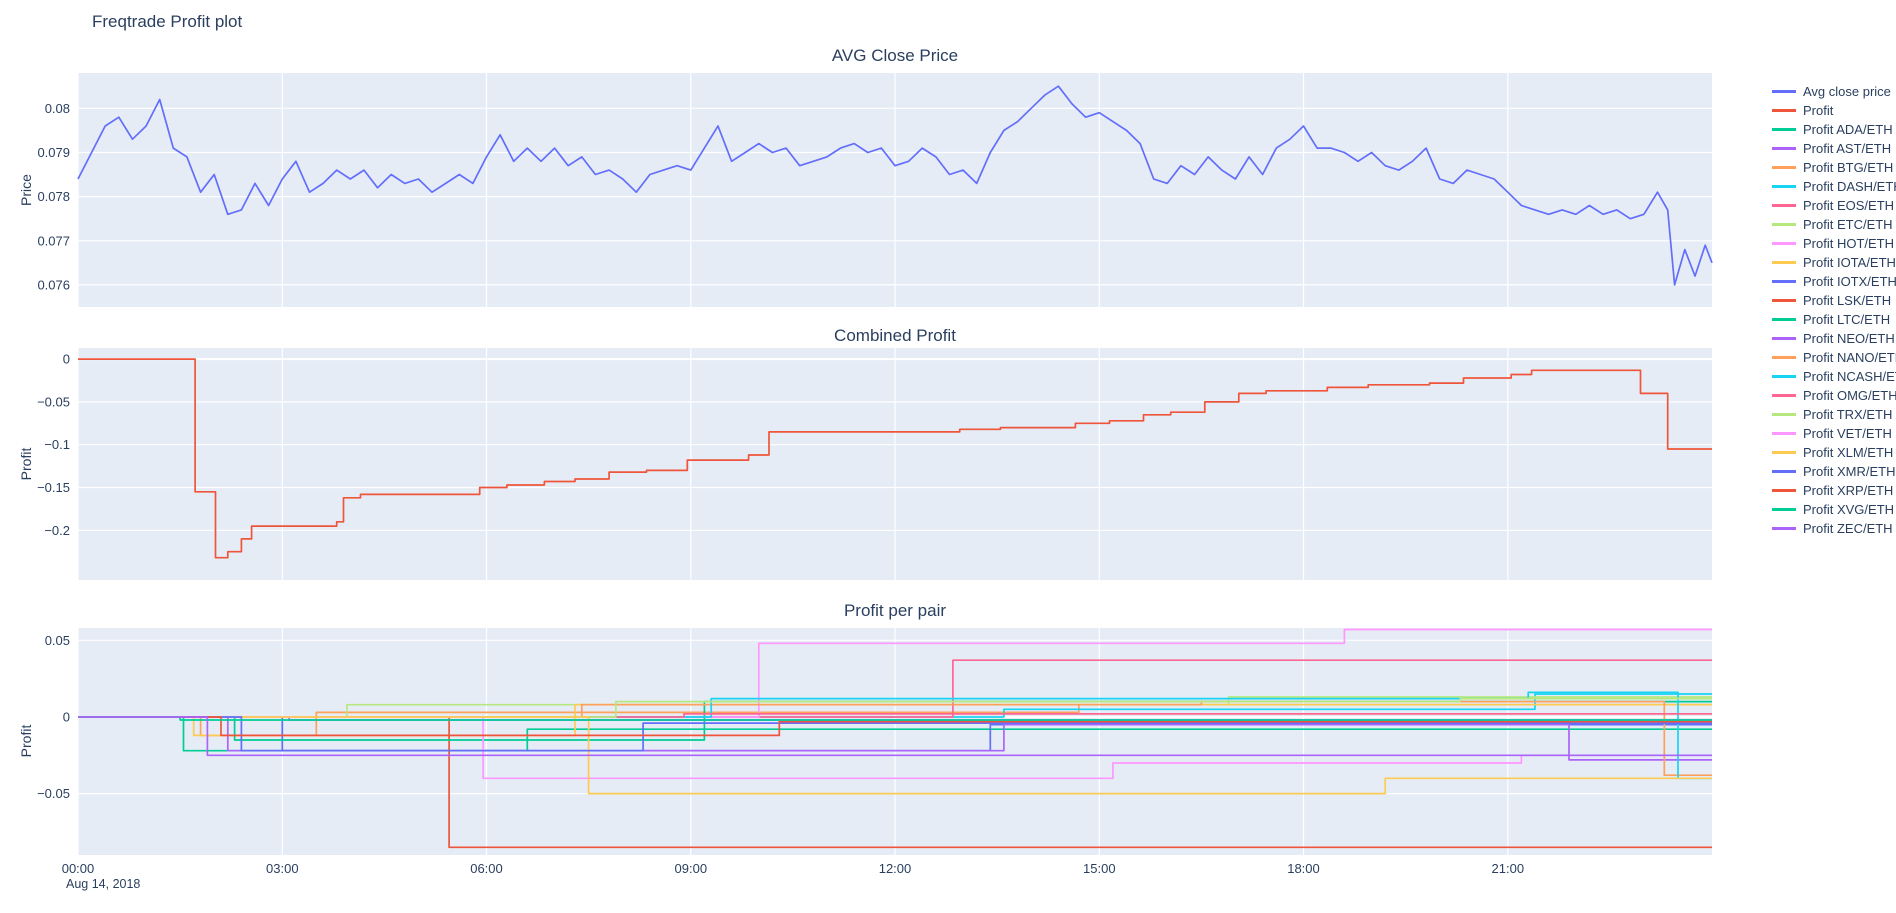 Image resolution: width=1896 pixels, height=913 pixels. What do you see at coordinates (1848, 490) in the screenshot?
I see `legend-label: Profit XRP/ETH` at bounding box center [1848, 490].